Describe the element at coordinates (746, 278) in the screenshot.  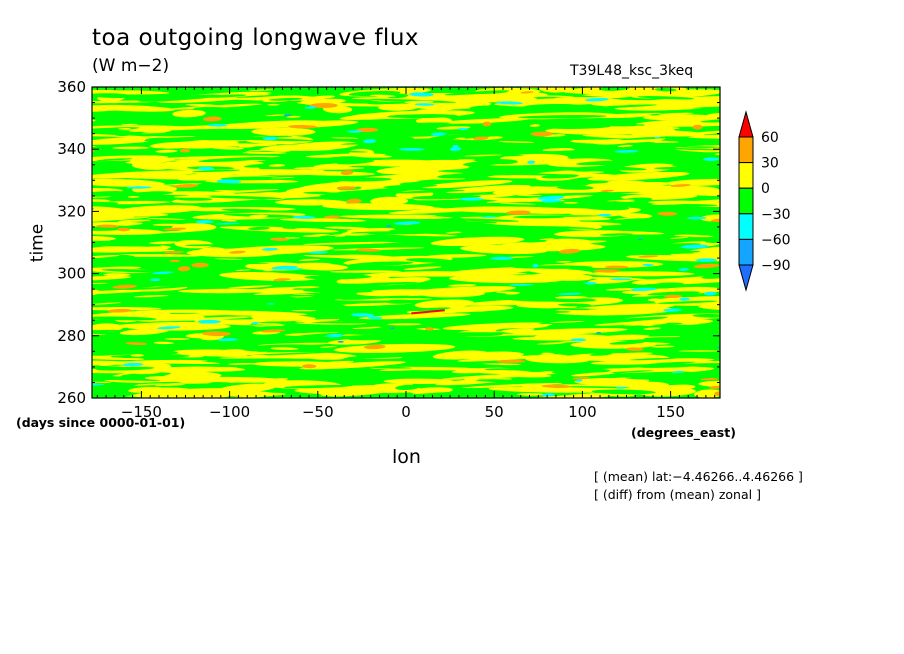
I see `colorbar-bottom-arrow` at that location.